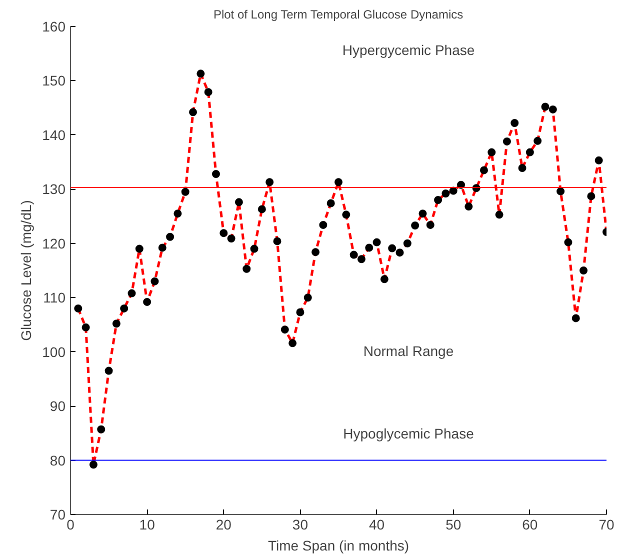 The height and width of the screenshot is (556, 626). Describe the element at coordinates (300, 524) in the screenshot. I see `x-tick-label: 30` at that location.